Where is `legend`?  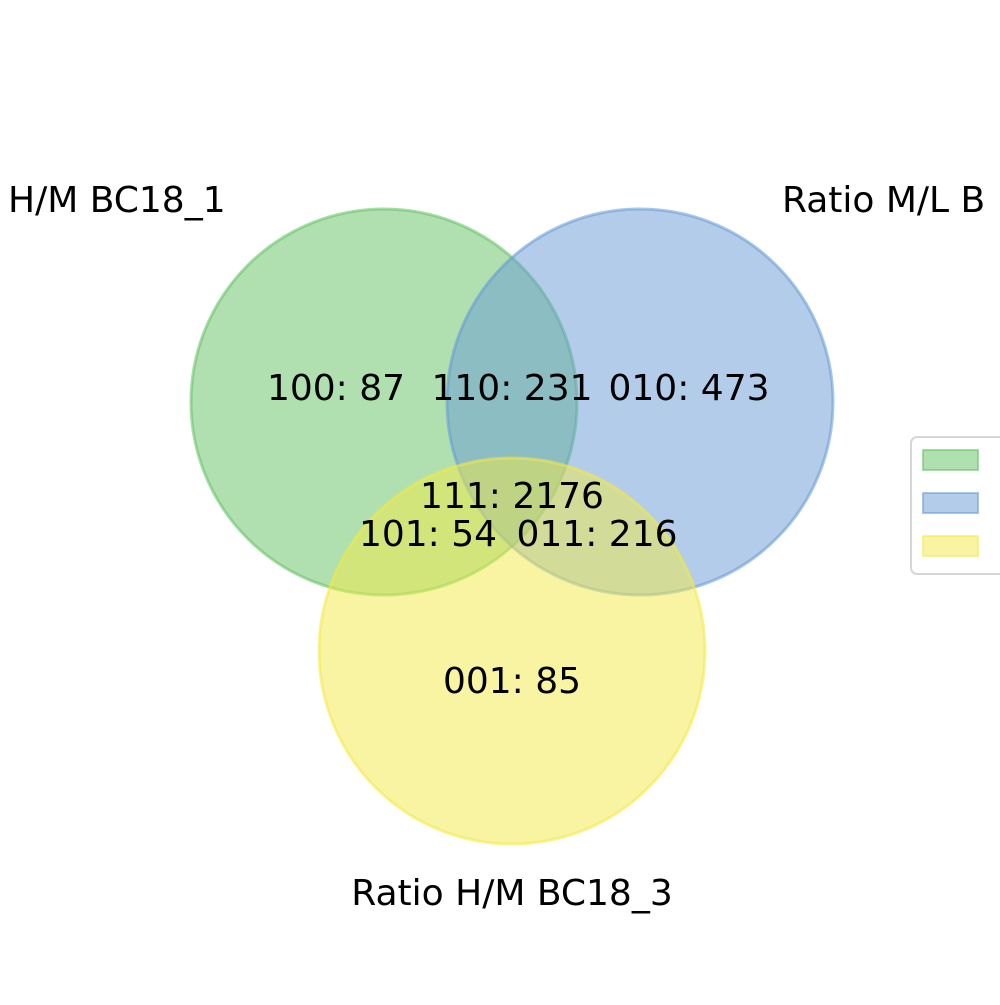
legend is located at coordinates (955, 505).